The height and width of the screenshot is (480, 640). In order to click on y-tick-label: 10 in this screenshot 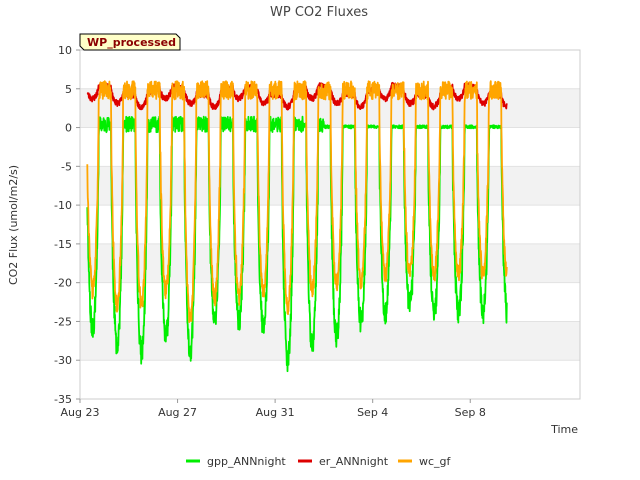, I will do `click(65, 50)`.